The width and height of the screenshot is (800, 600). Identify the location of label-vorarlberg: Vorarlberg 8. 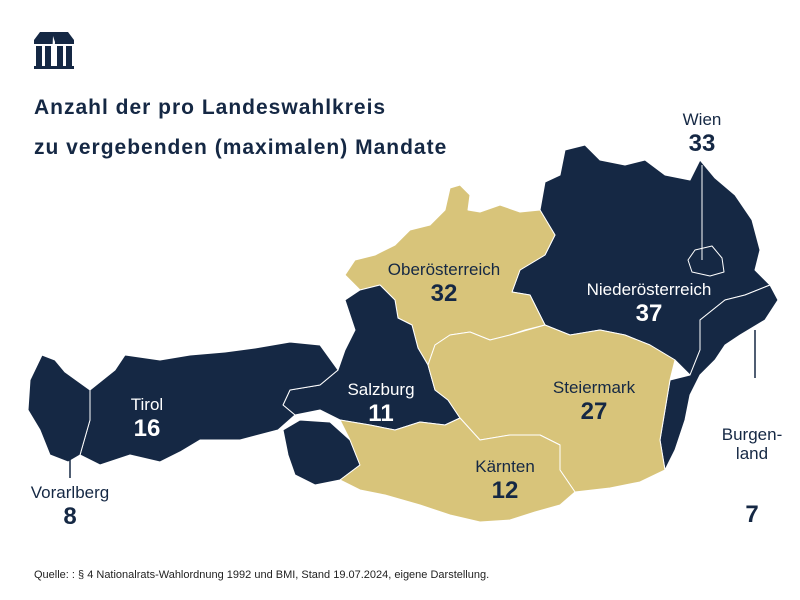
(70, 506).